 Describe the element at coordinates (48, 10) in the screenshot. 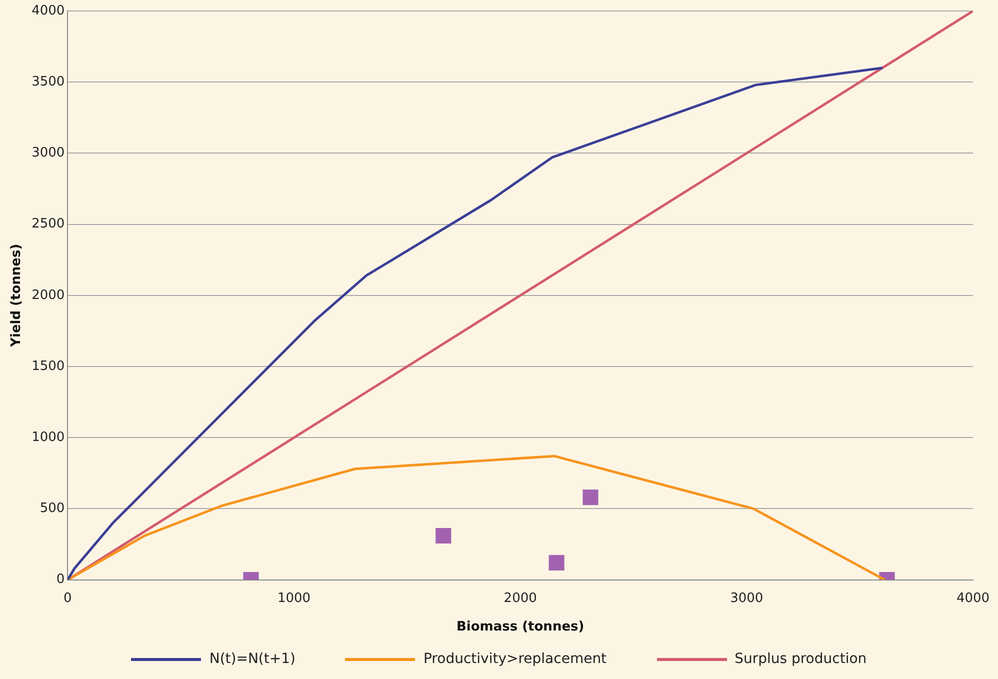

I see `y-tick-label: 4000` at that location.